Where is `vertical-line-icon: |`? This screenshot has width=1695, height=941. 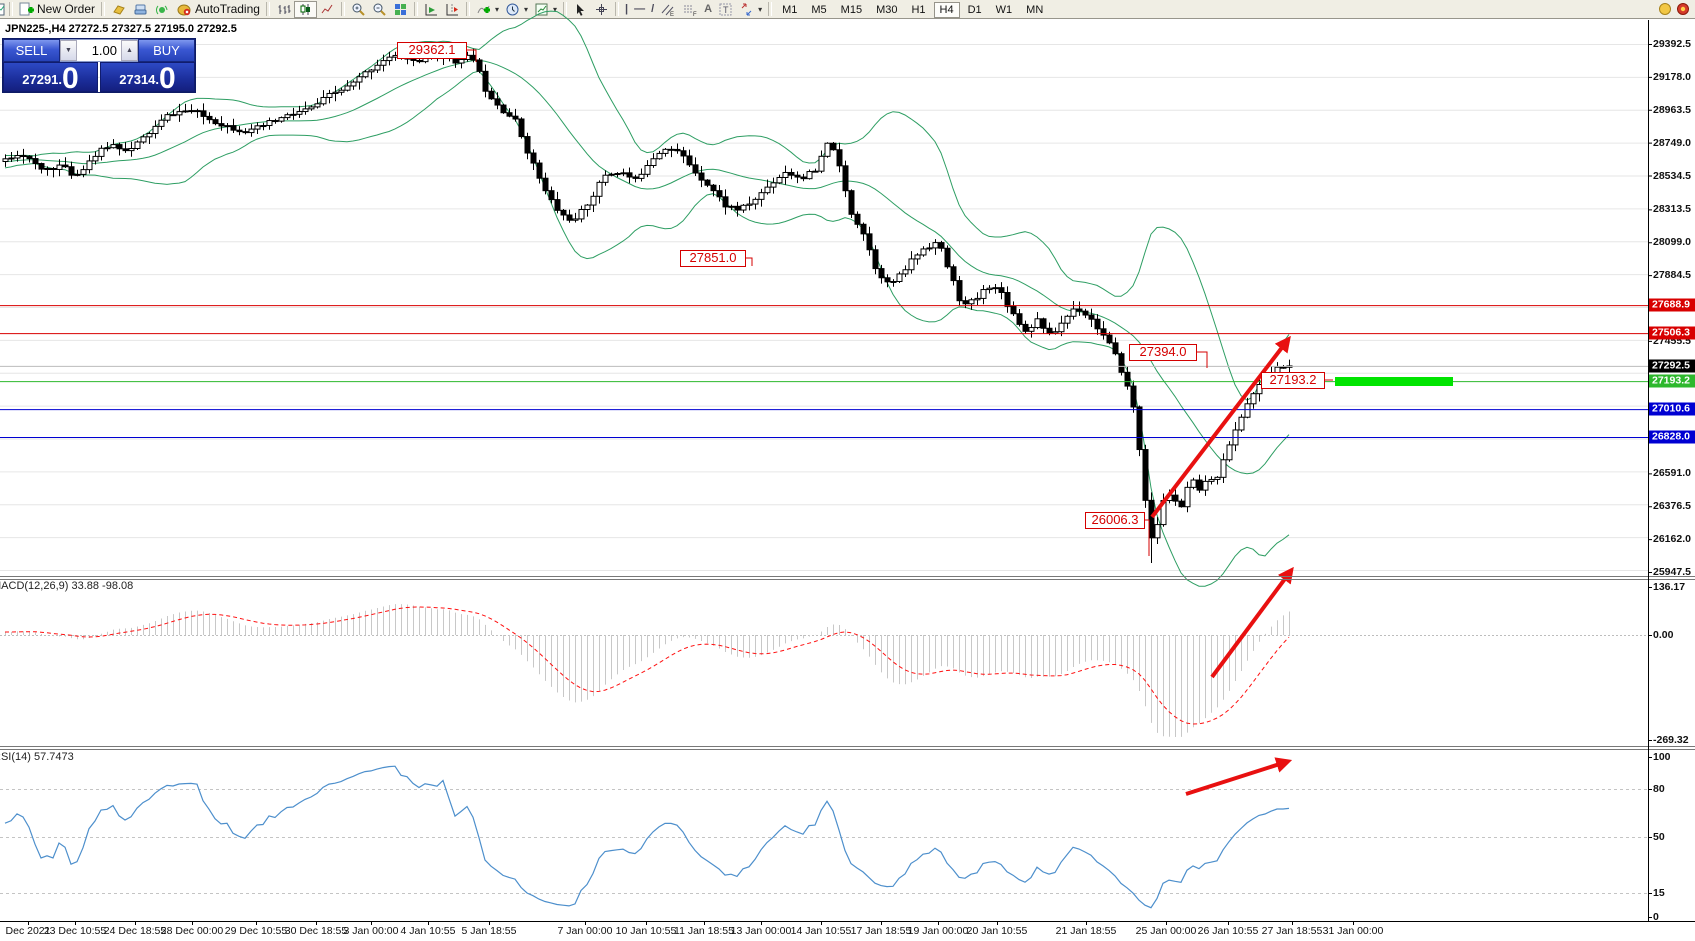
vertical-line-icon: | is located at coordinates (627, 9).